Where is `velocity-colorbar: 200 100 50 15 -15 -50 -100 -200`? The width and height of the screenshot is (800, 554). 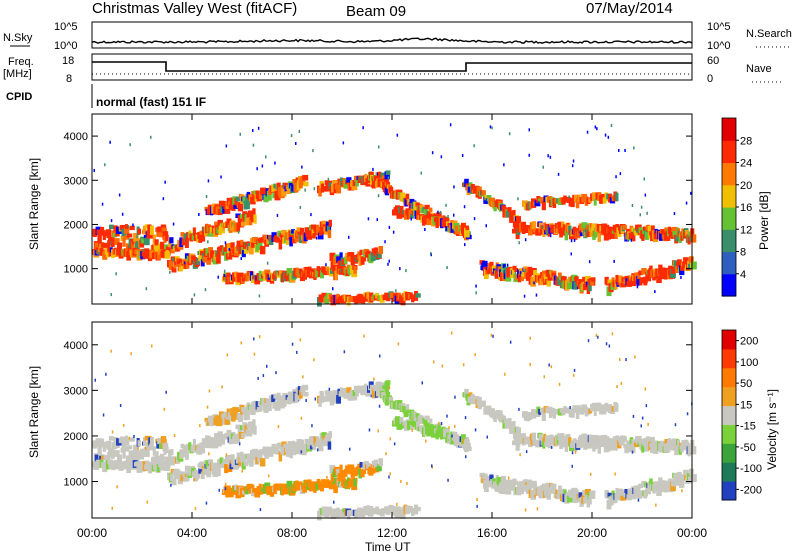 velocity-colorbar: 200 100 50 15 -15 -50 -100 -200 is located at coordinates (741, 415).